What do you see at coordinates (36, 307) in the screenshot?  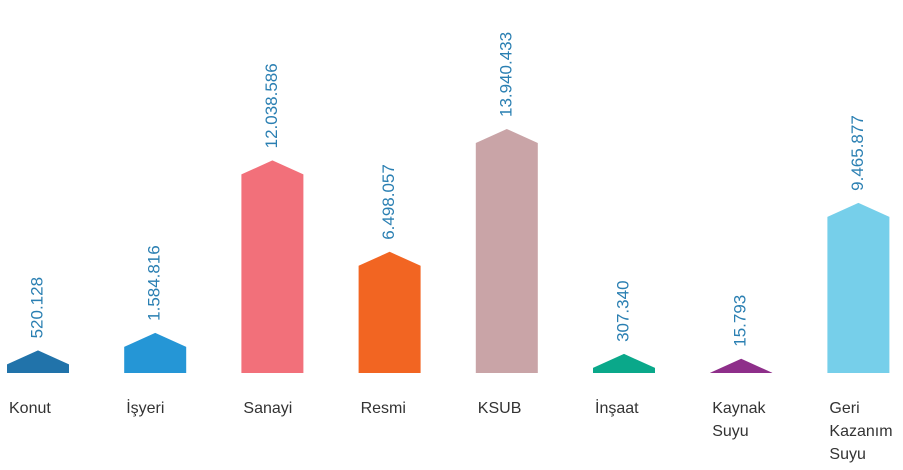 I see `value-label: 520.128` at bounding box center [36, 307].